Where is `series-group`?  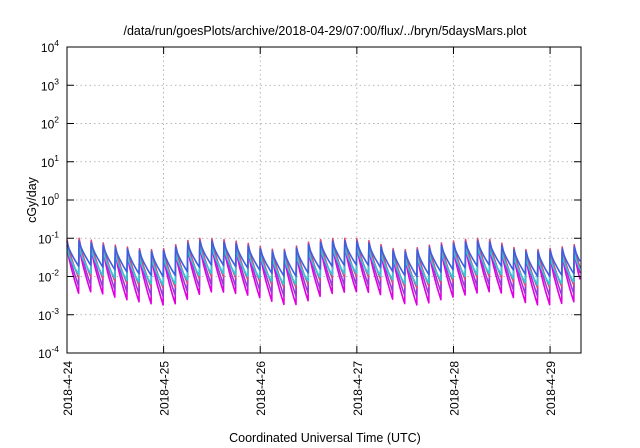 series-group is located at coordinates (323, 271).